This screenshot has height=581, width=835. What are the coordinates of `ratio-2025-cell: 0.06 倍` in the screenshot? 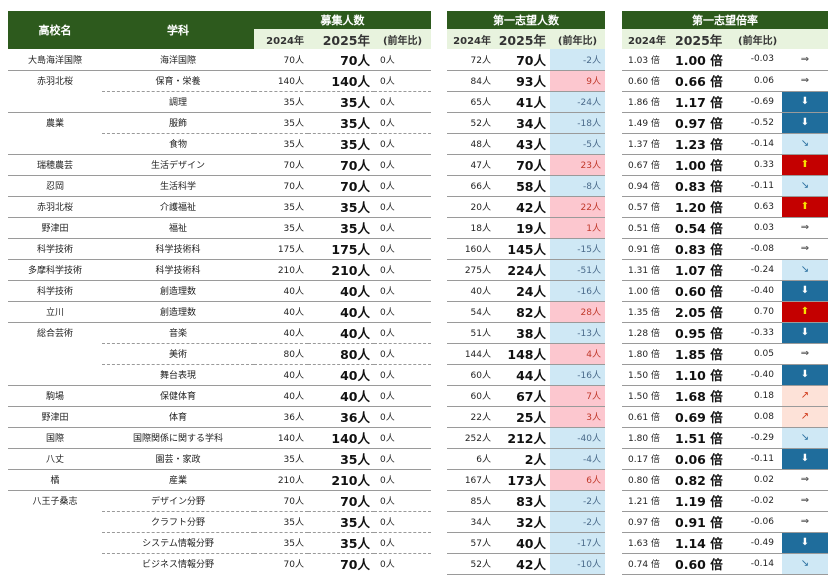 It's located at (698, 459).